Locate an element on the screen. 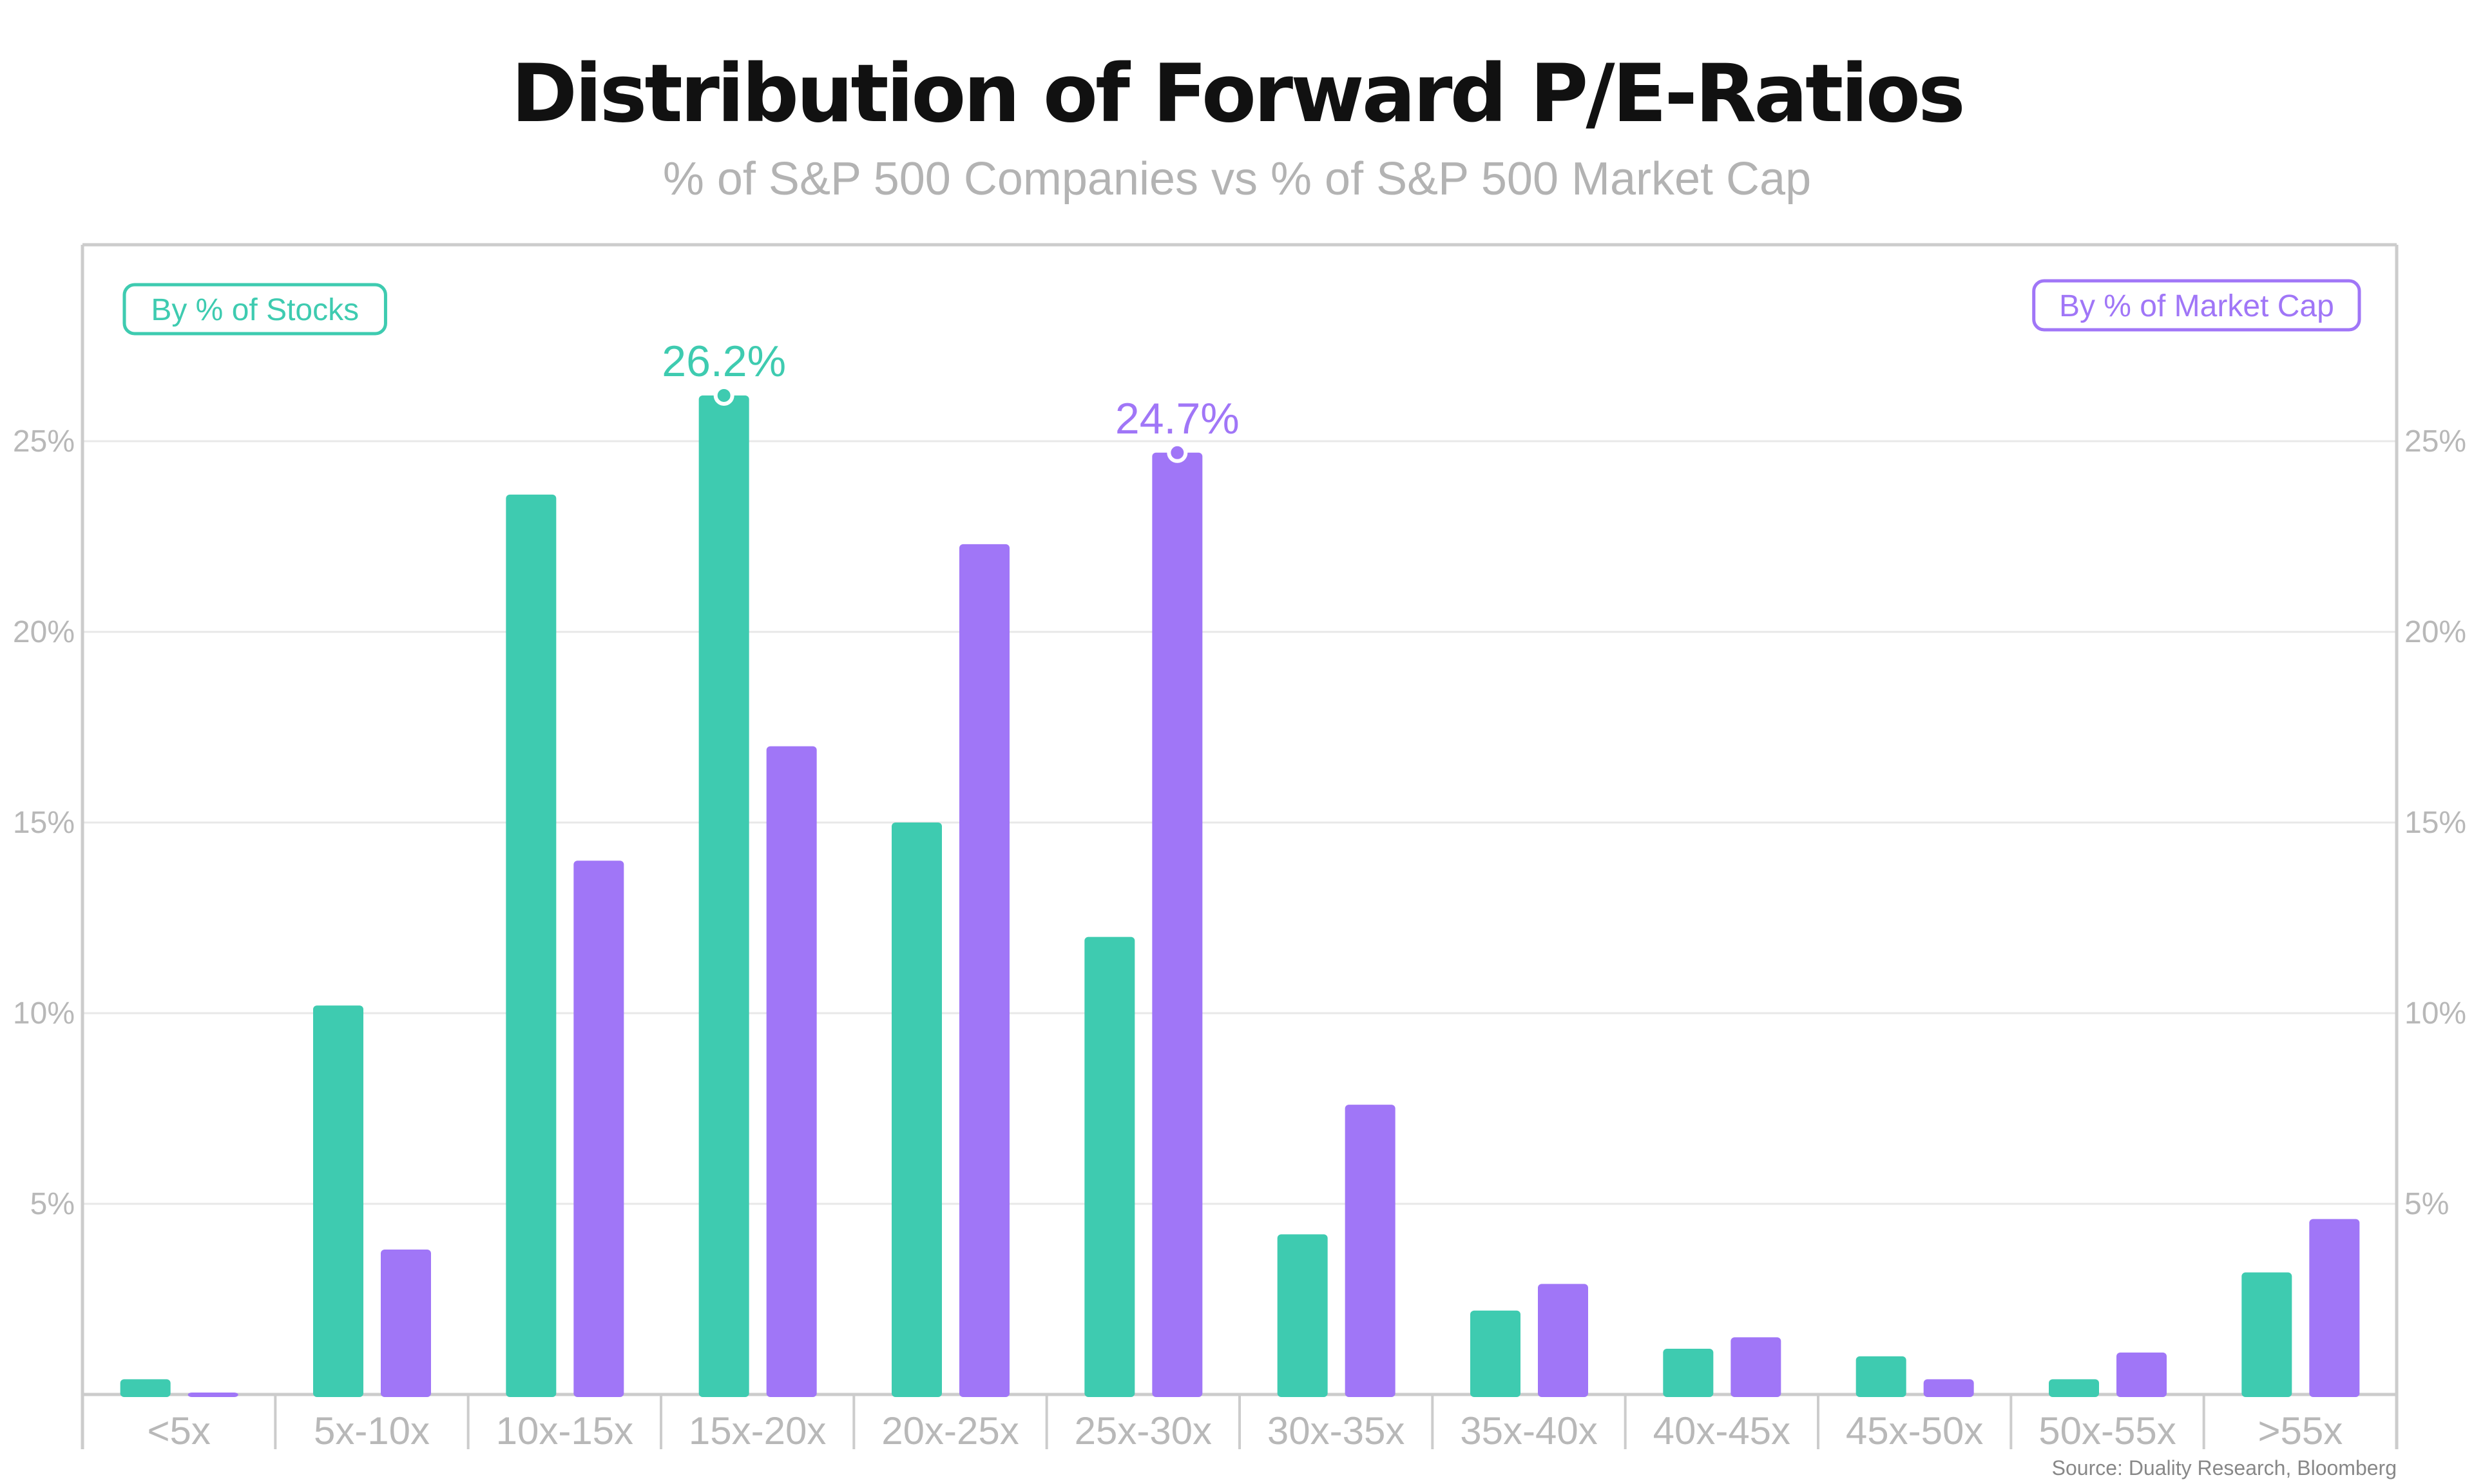 Image resolution: width=2474 pixels, height=1484 pixels. legend-label: By % of Market Cap is located at coordinates (2196, 306).